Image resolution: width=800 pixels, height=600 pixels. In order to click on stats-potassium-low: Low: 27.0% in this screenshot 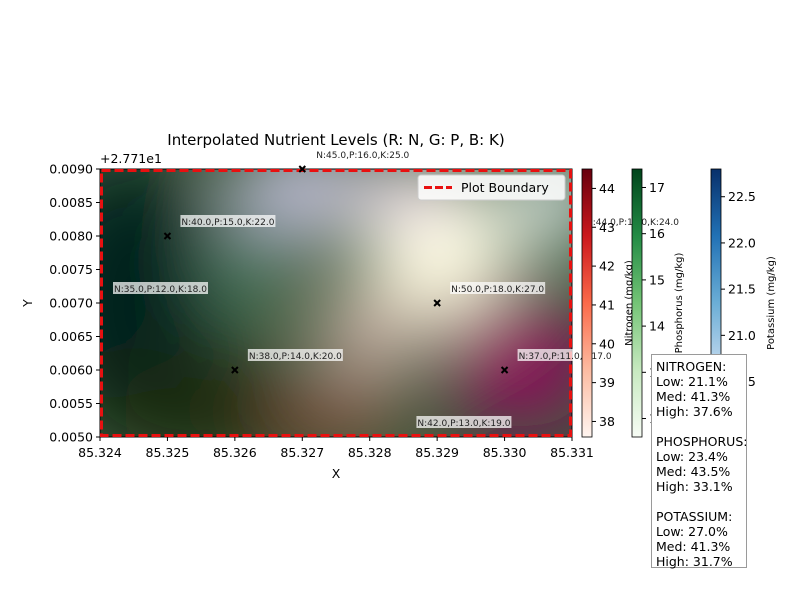, I will do `click(692, 531)`.